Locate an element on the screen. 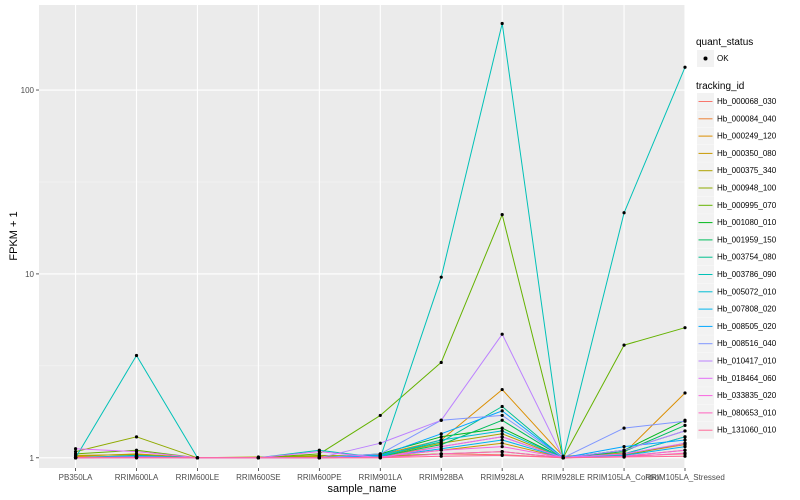 This screenshot has height=500, width=800. y-axis: 1 10 100 is located at coordinates (30, 274).